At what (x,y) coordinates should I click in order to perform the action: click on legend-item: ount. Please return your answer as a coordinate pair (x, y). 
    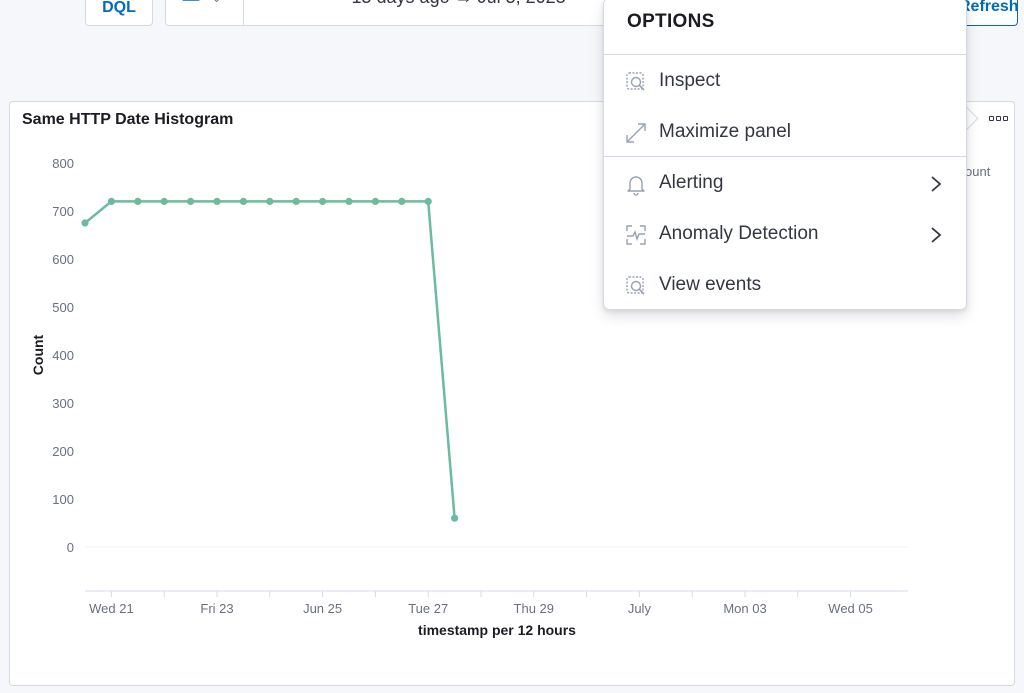
    Looking at the image, I should click on (978, 171).